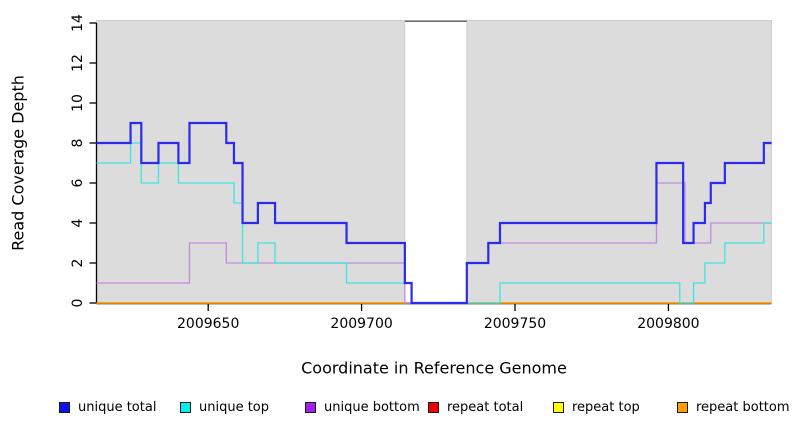  I want to click on legend-item-unique-total: unique total, so click(107, 407).